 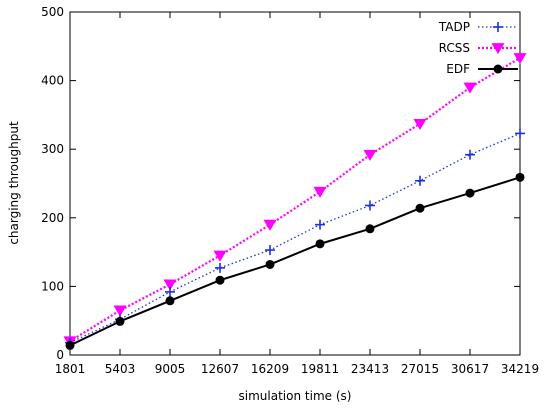 What do you see at coordinates (70, 369) in the screenshot?
I see `x-tick-label: 1801` at bounding box center [70, 369].